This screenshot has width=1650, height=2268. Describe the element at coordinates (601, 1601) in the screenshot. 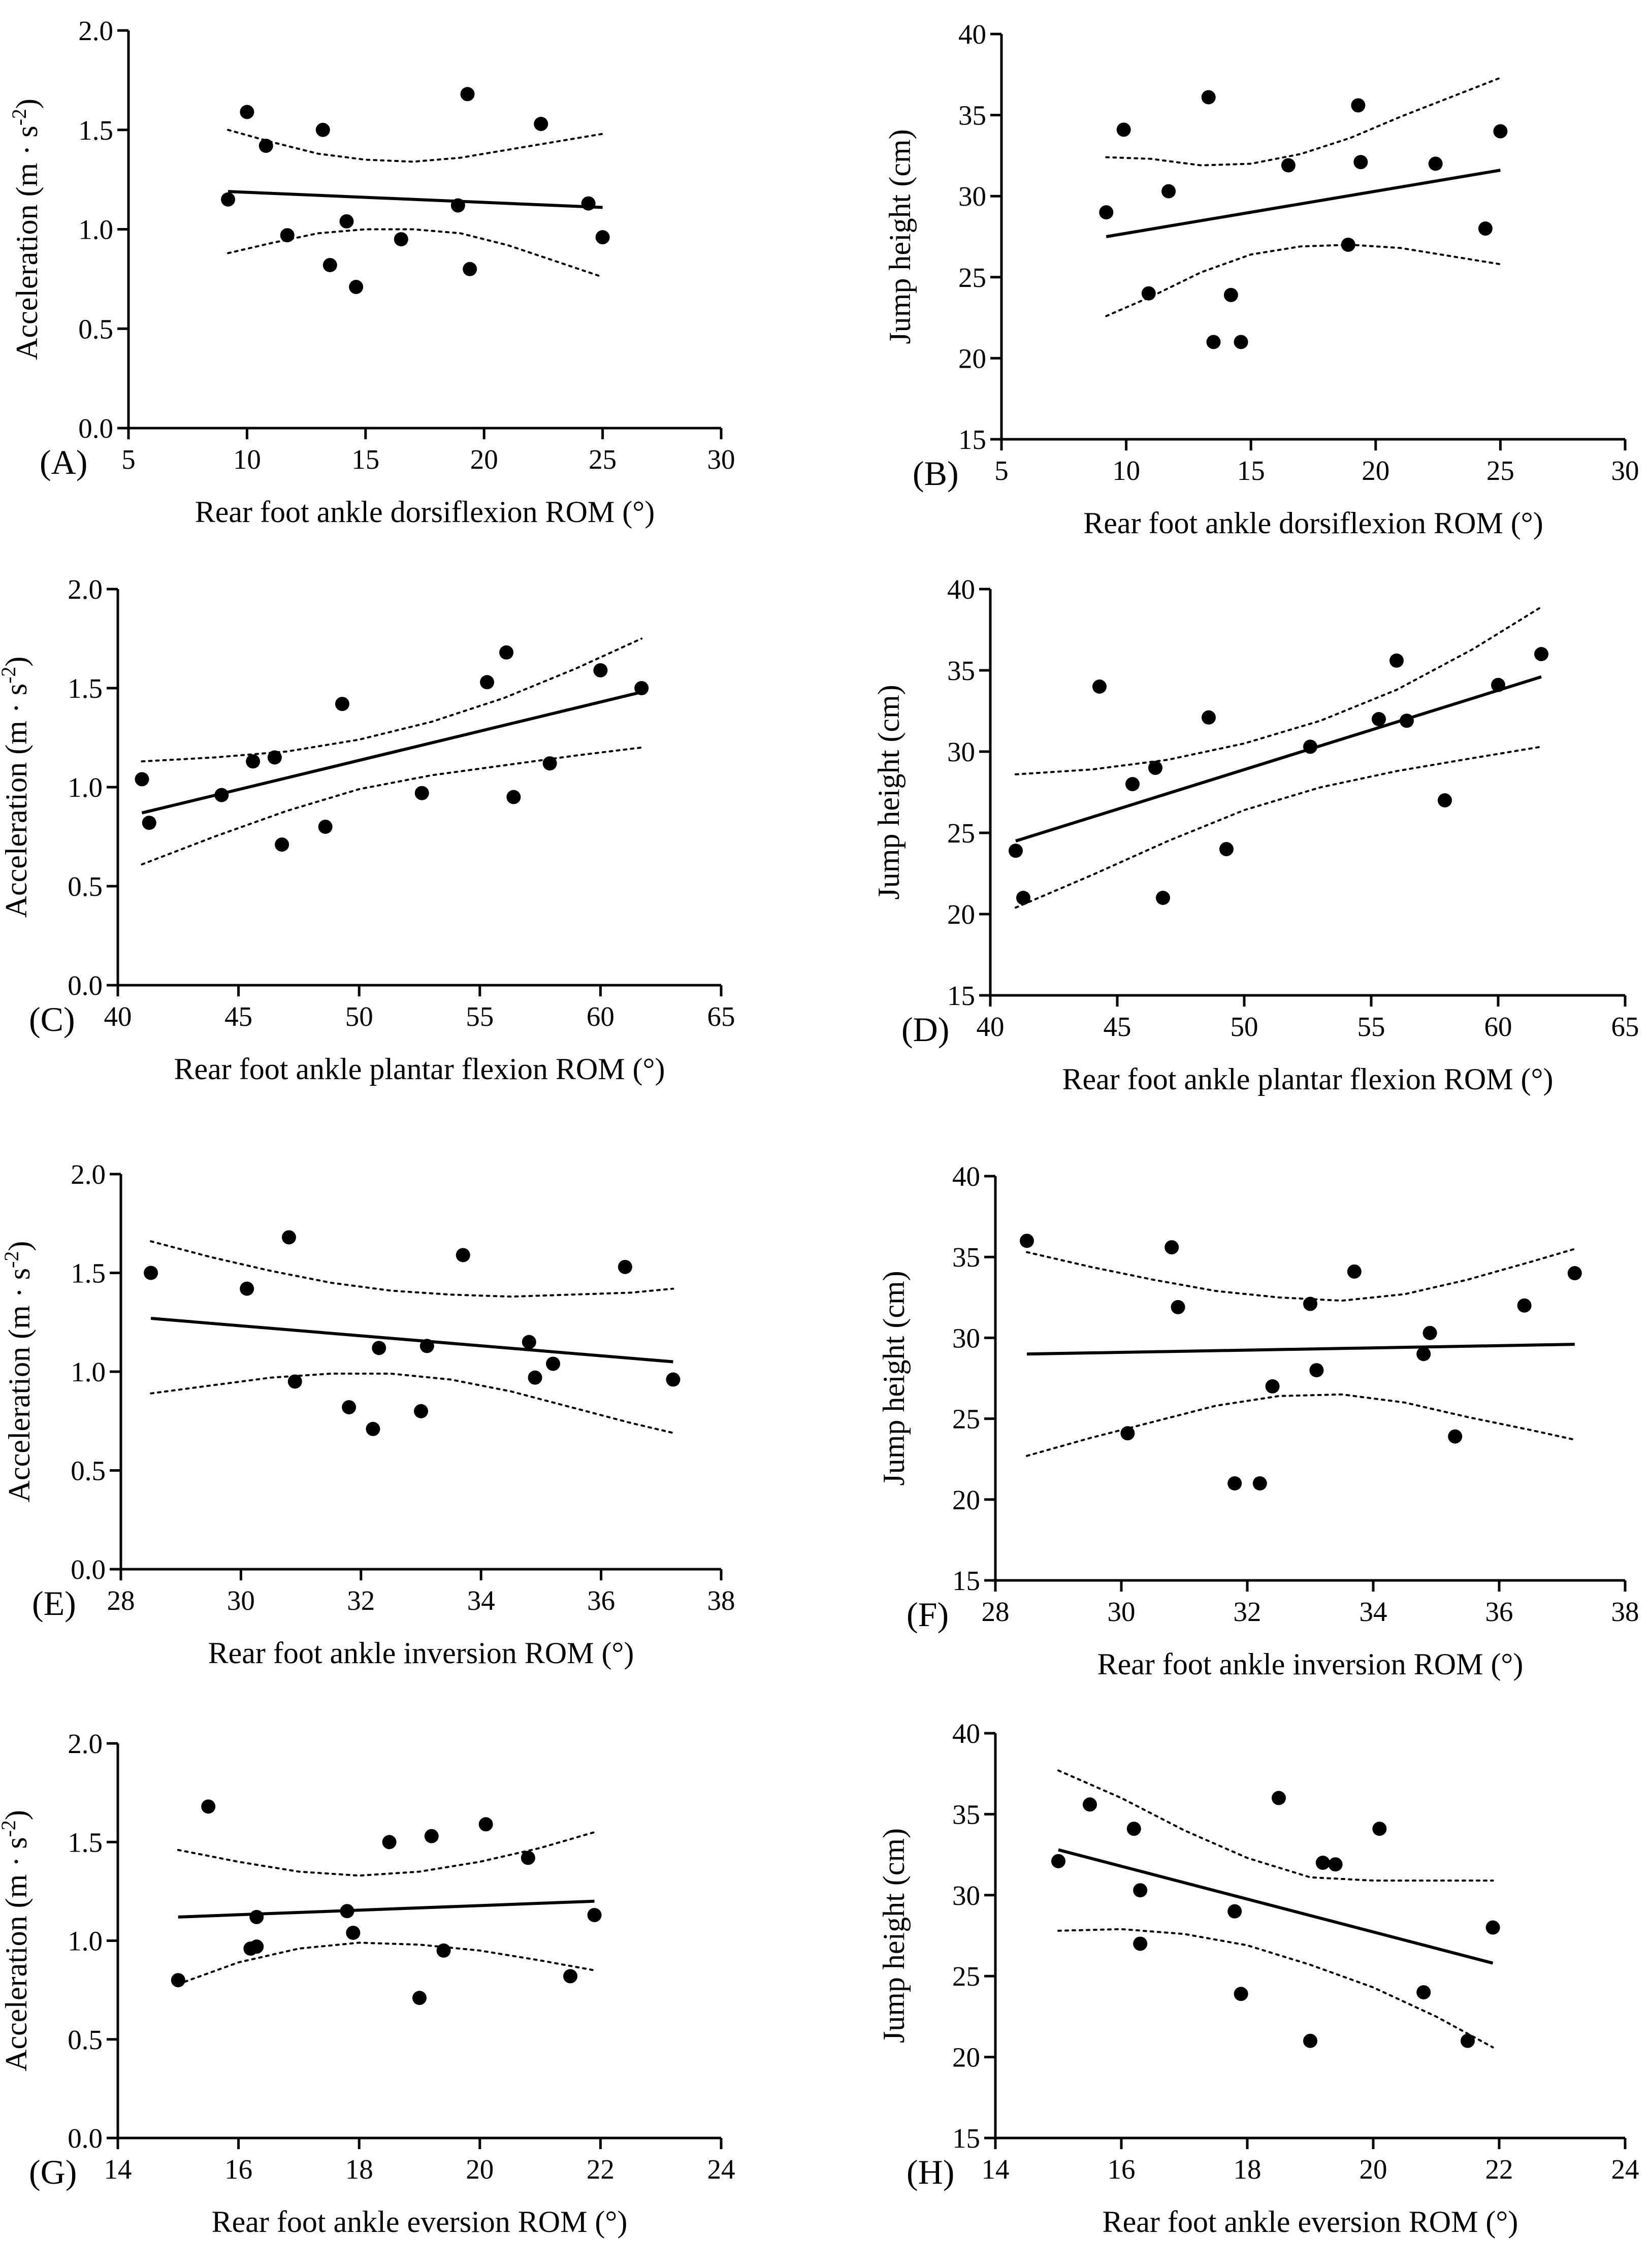

I see `x-tick-label: 36` at that location.